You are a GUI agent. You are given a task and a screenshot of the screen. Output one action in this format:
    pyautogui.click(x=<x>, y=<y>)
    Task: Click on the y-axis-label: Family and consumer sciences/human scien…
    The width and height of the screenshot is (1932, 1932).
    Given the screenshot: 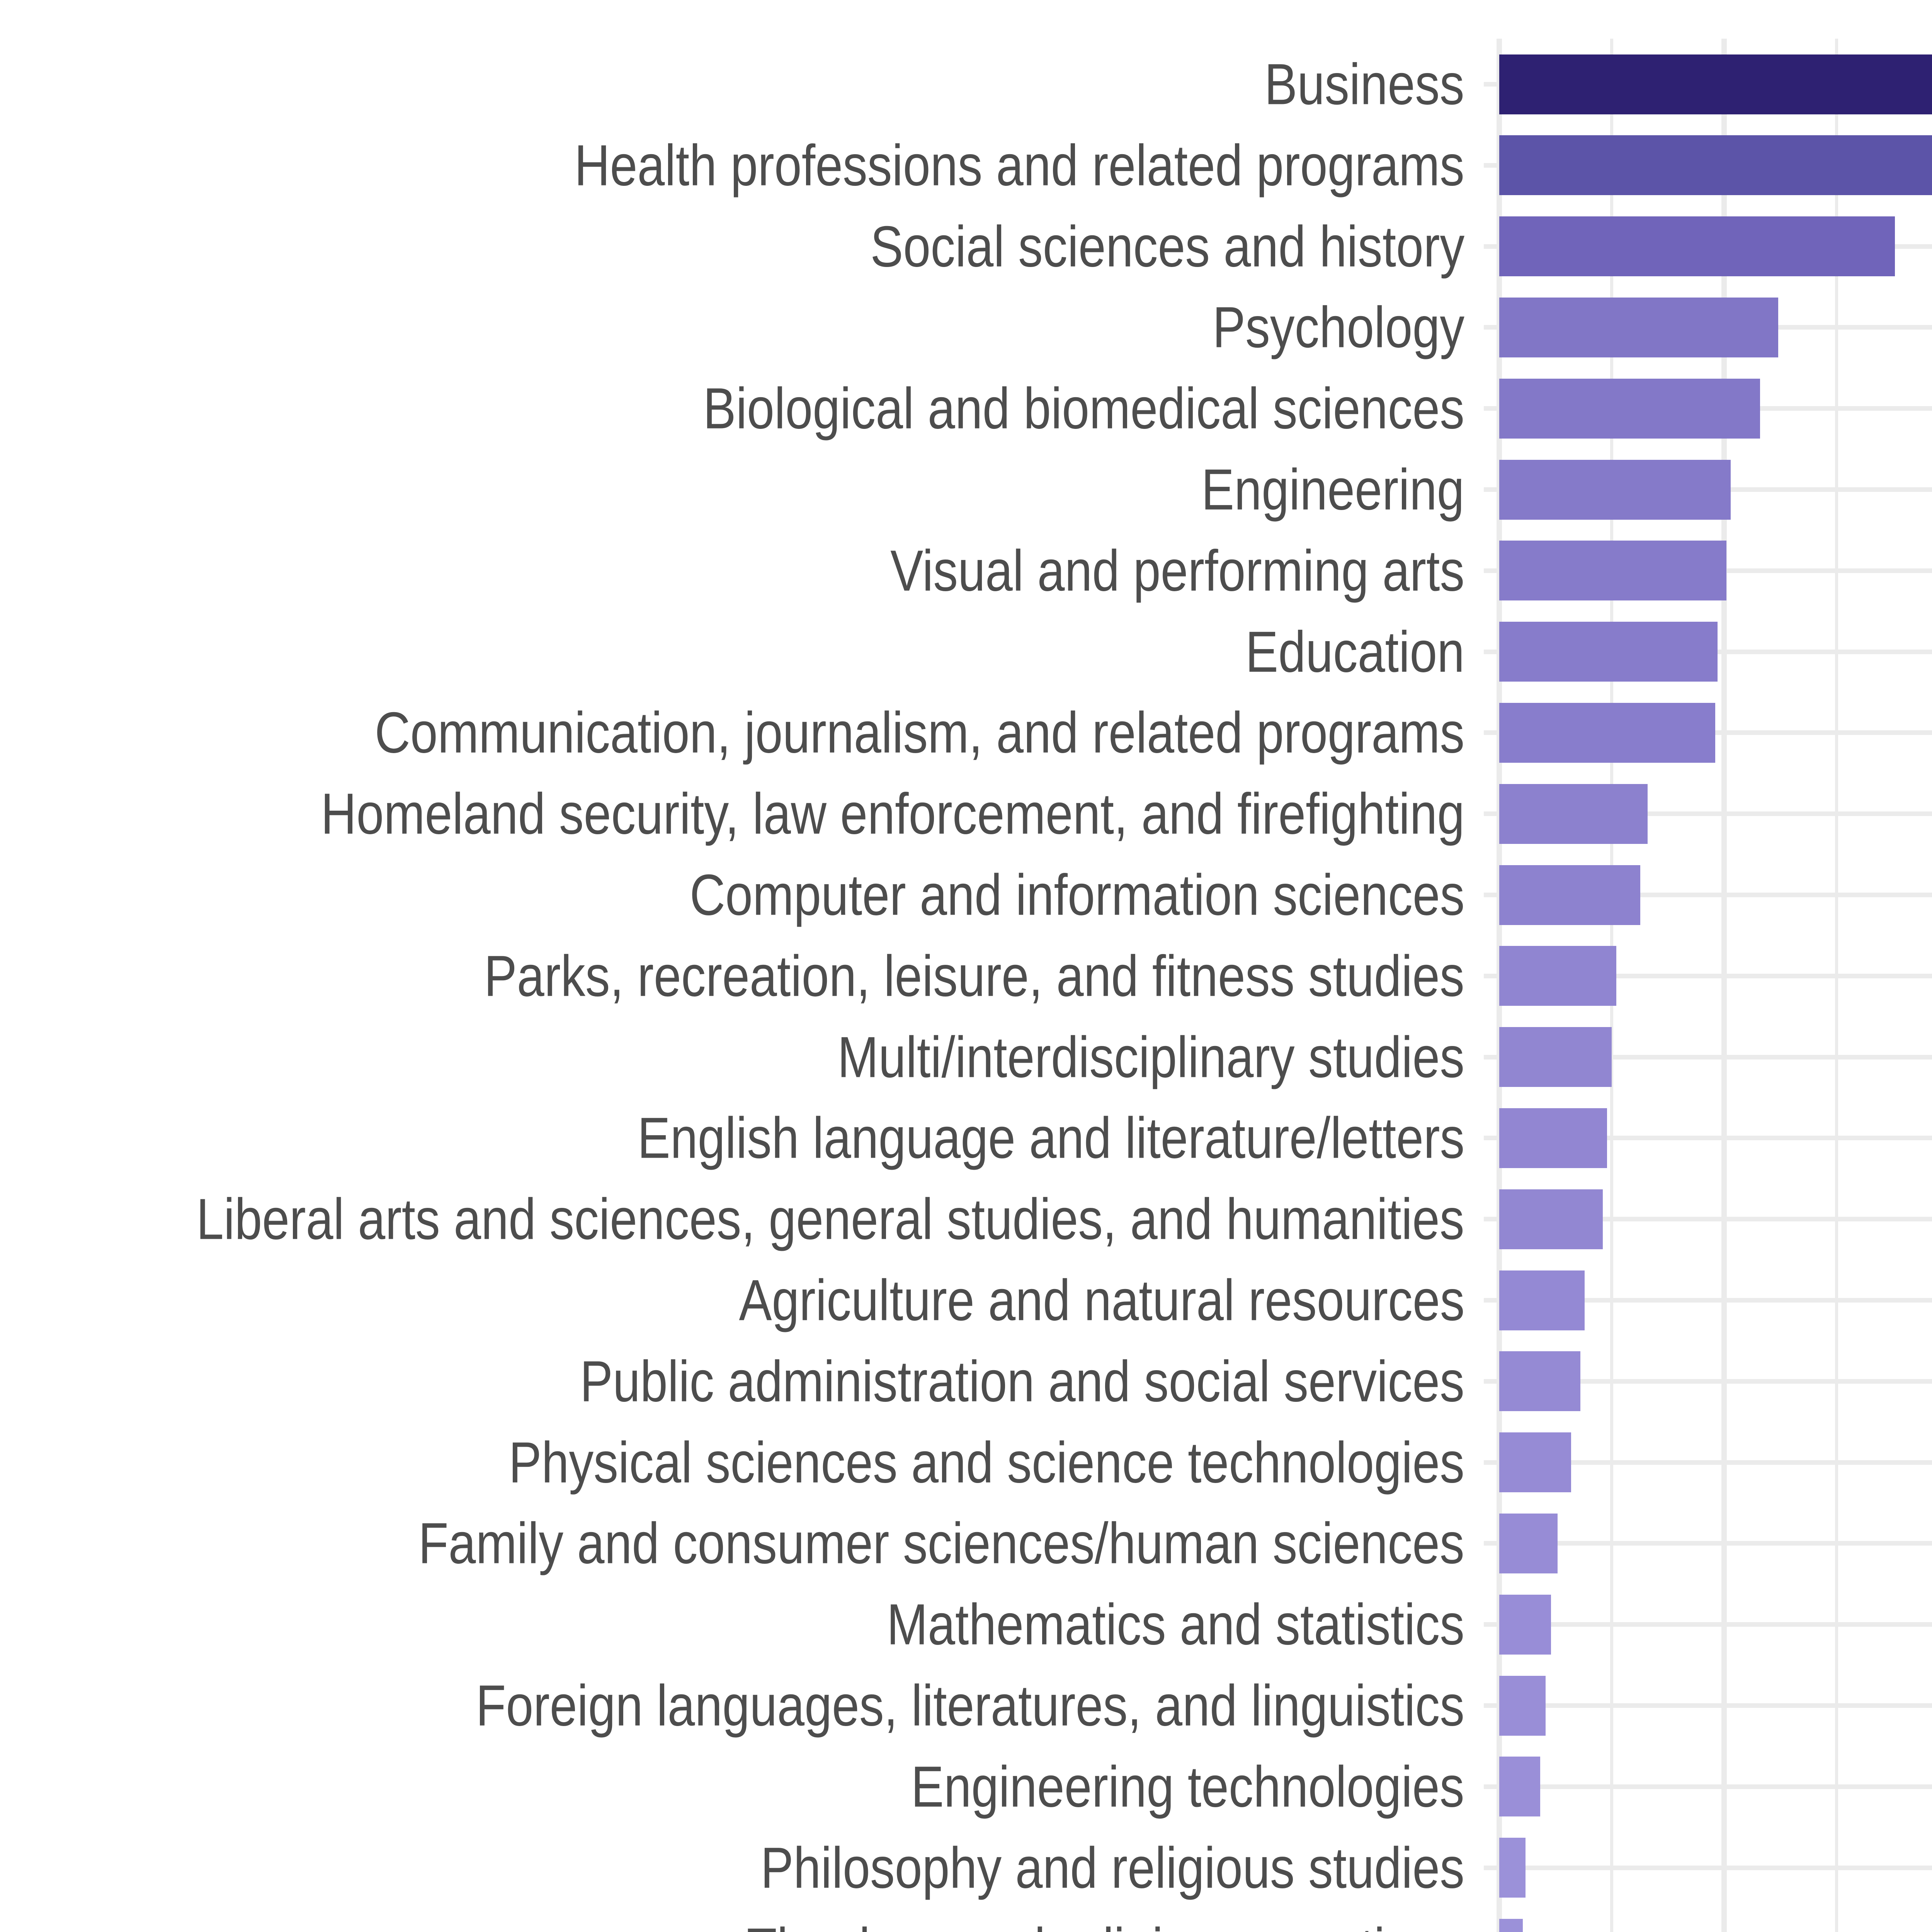 What is the action you would take?
    pyautogui.click(x=941, y=1543)
    